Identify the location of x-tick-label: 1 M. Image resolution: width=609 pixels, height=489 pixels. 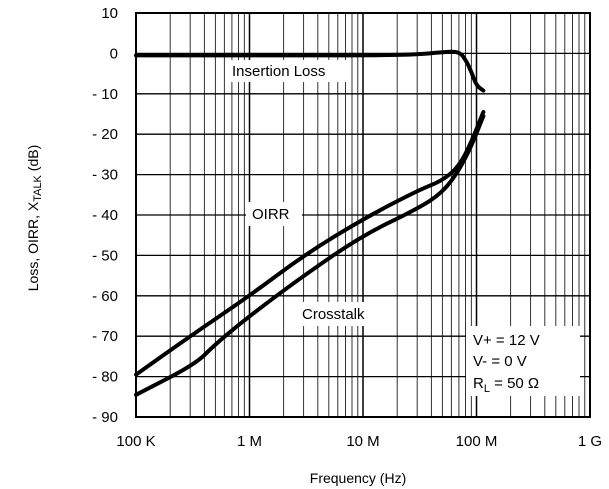
(249, 441).